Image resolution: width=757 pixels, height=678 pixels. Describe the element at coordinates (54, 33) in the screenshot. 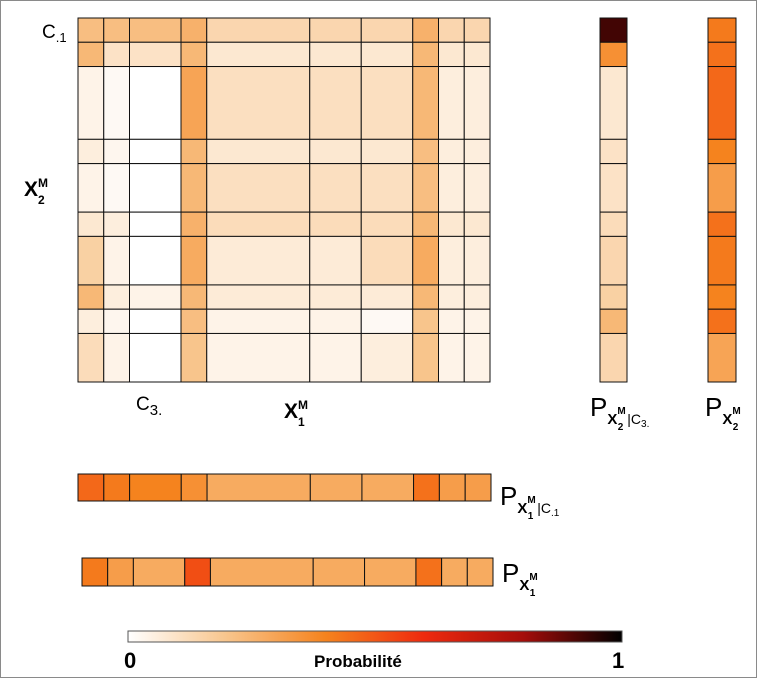

I see `label-c-col: C.1` at that location.